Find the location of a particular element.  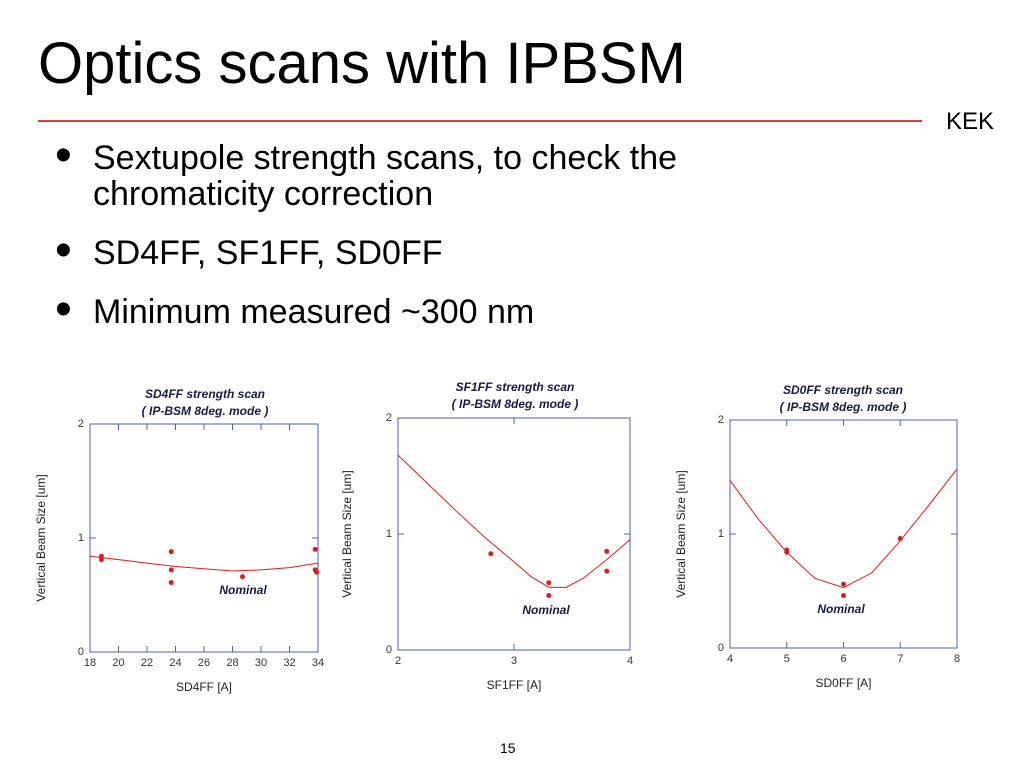

chart-title: SD4FF strength scan is located at coordinates (205, 394).